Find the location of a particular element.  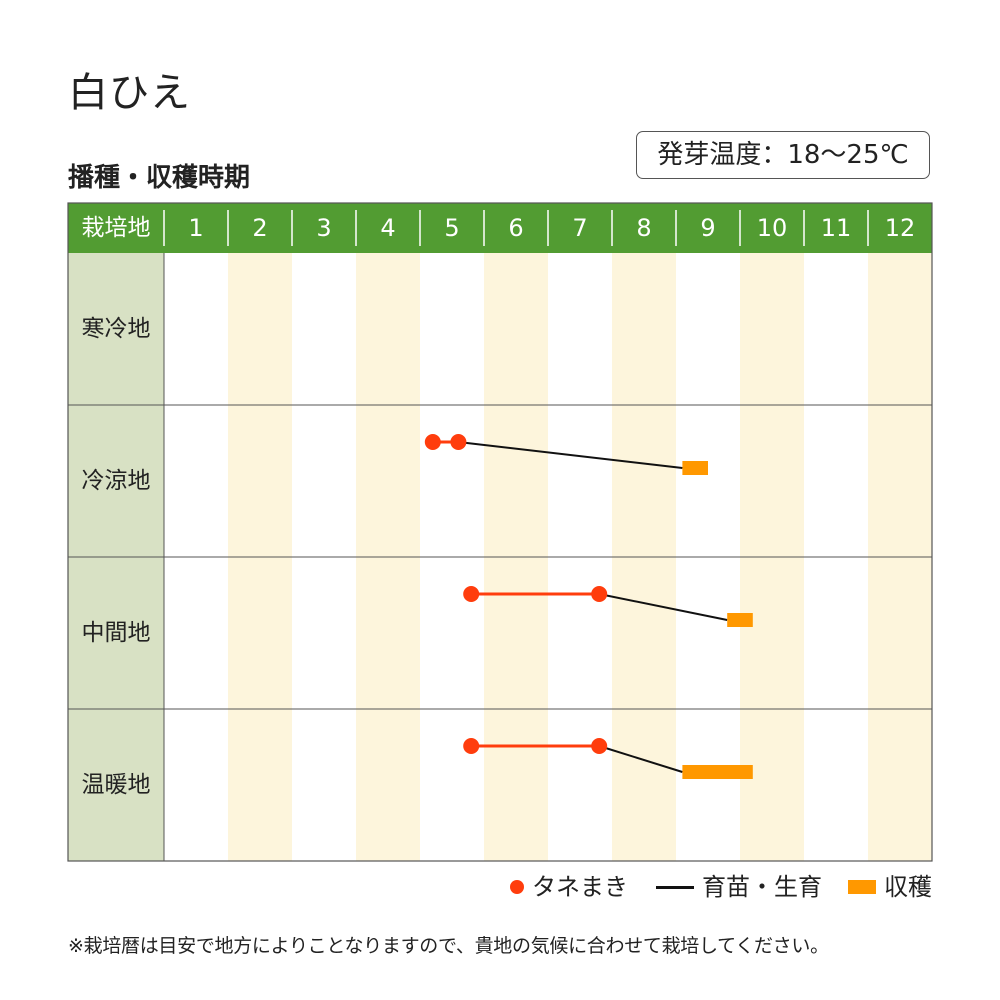

header-row is located at coordinates (500, 228).